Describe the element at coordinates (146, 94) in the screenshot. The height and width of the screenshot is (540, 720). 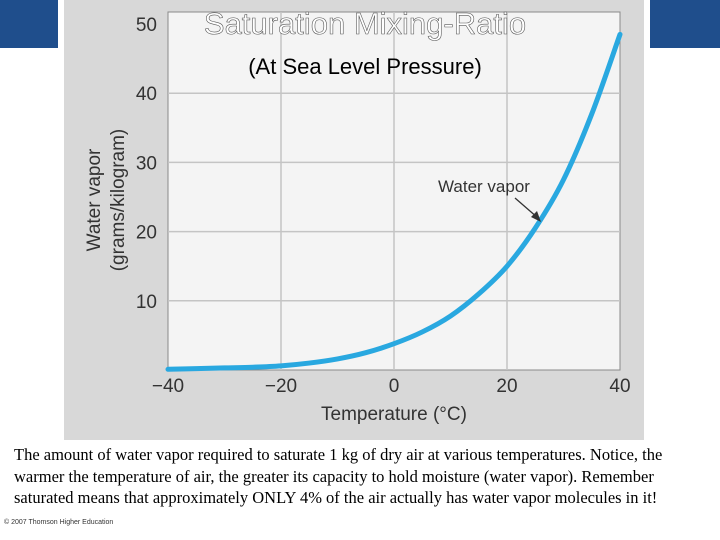
I see `y-tick-label: 40` at that location.